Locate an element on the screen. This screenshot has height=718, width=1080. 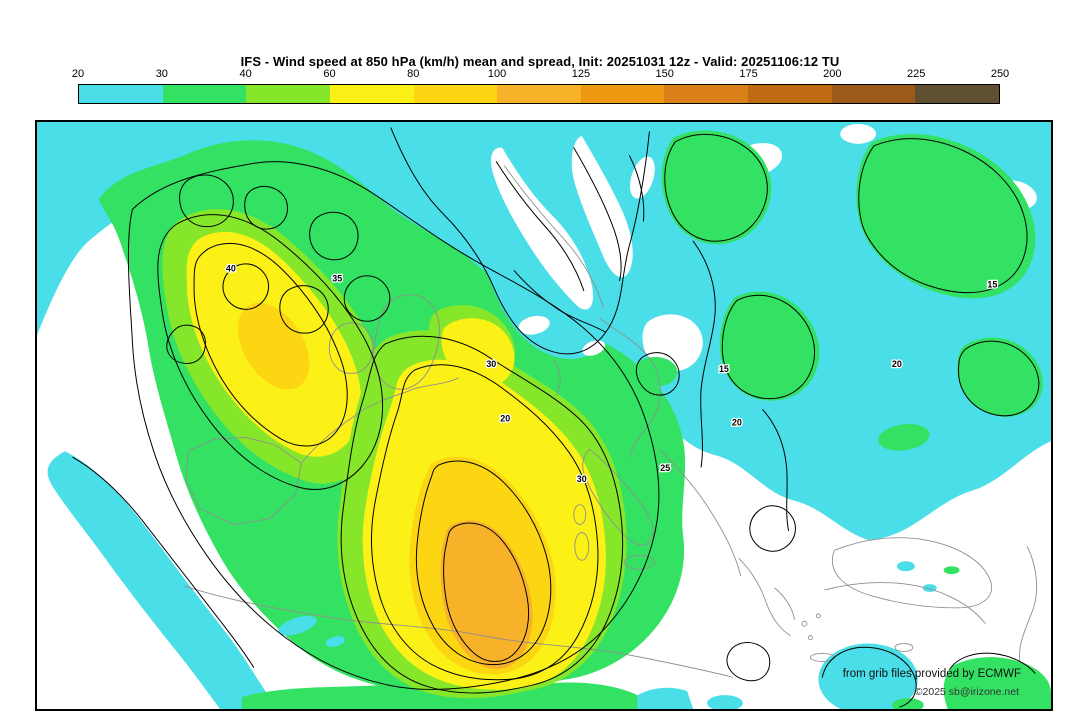
colorbar is located at coordinates (539, 94).